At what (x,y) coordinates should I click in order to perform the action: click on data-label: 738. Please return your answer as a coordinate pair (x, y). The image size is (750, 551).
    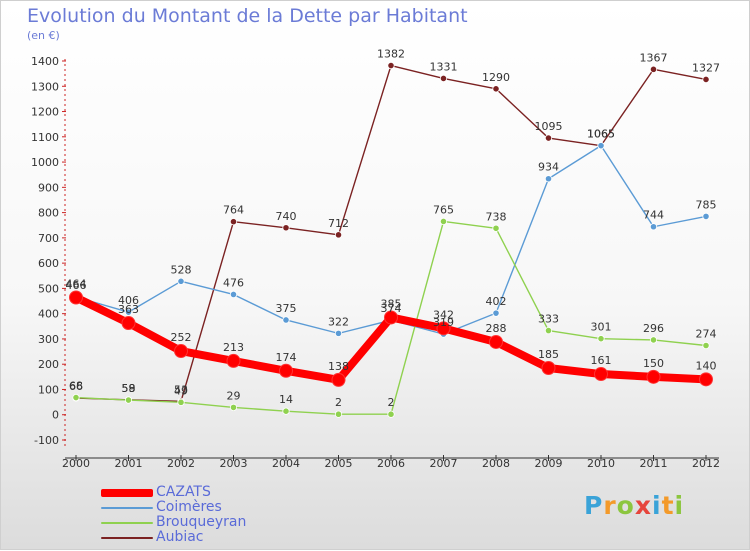
    Looking at the image, I should click on (496, 216).